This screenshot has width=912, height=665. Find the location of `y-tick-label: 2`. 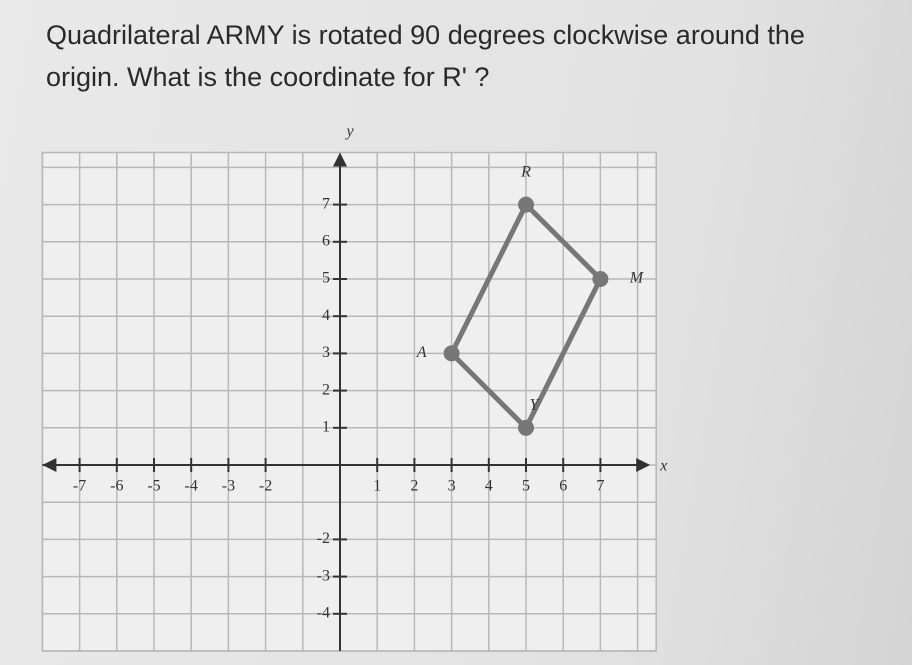

y-tick-label: 2 is located at coordinates (326, 389).